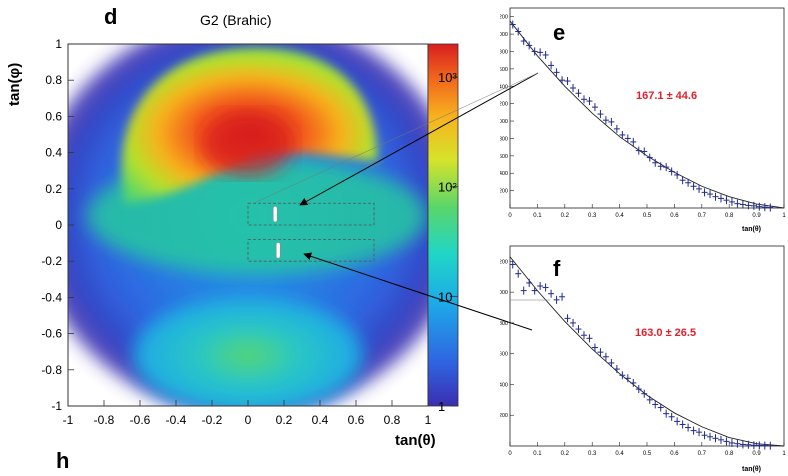 This screenshot has width=788, height=476. What do you see at coordinates (53, 116) in the screenshot?
I see `y-tick-label: 0.6` at bounding box center [53, 116].